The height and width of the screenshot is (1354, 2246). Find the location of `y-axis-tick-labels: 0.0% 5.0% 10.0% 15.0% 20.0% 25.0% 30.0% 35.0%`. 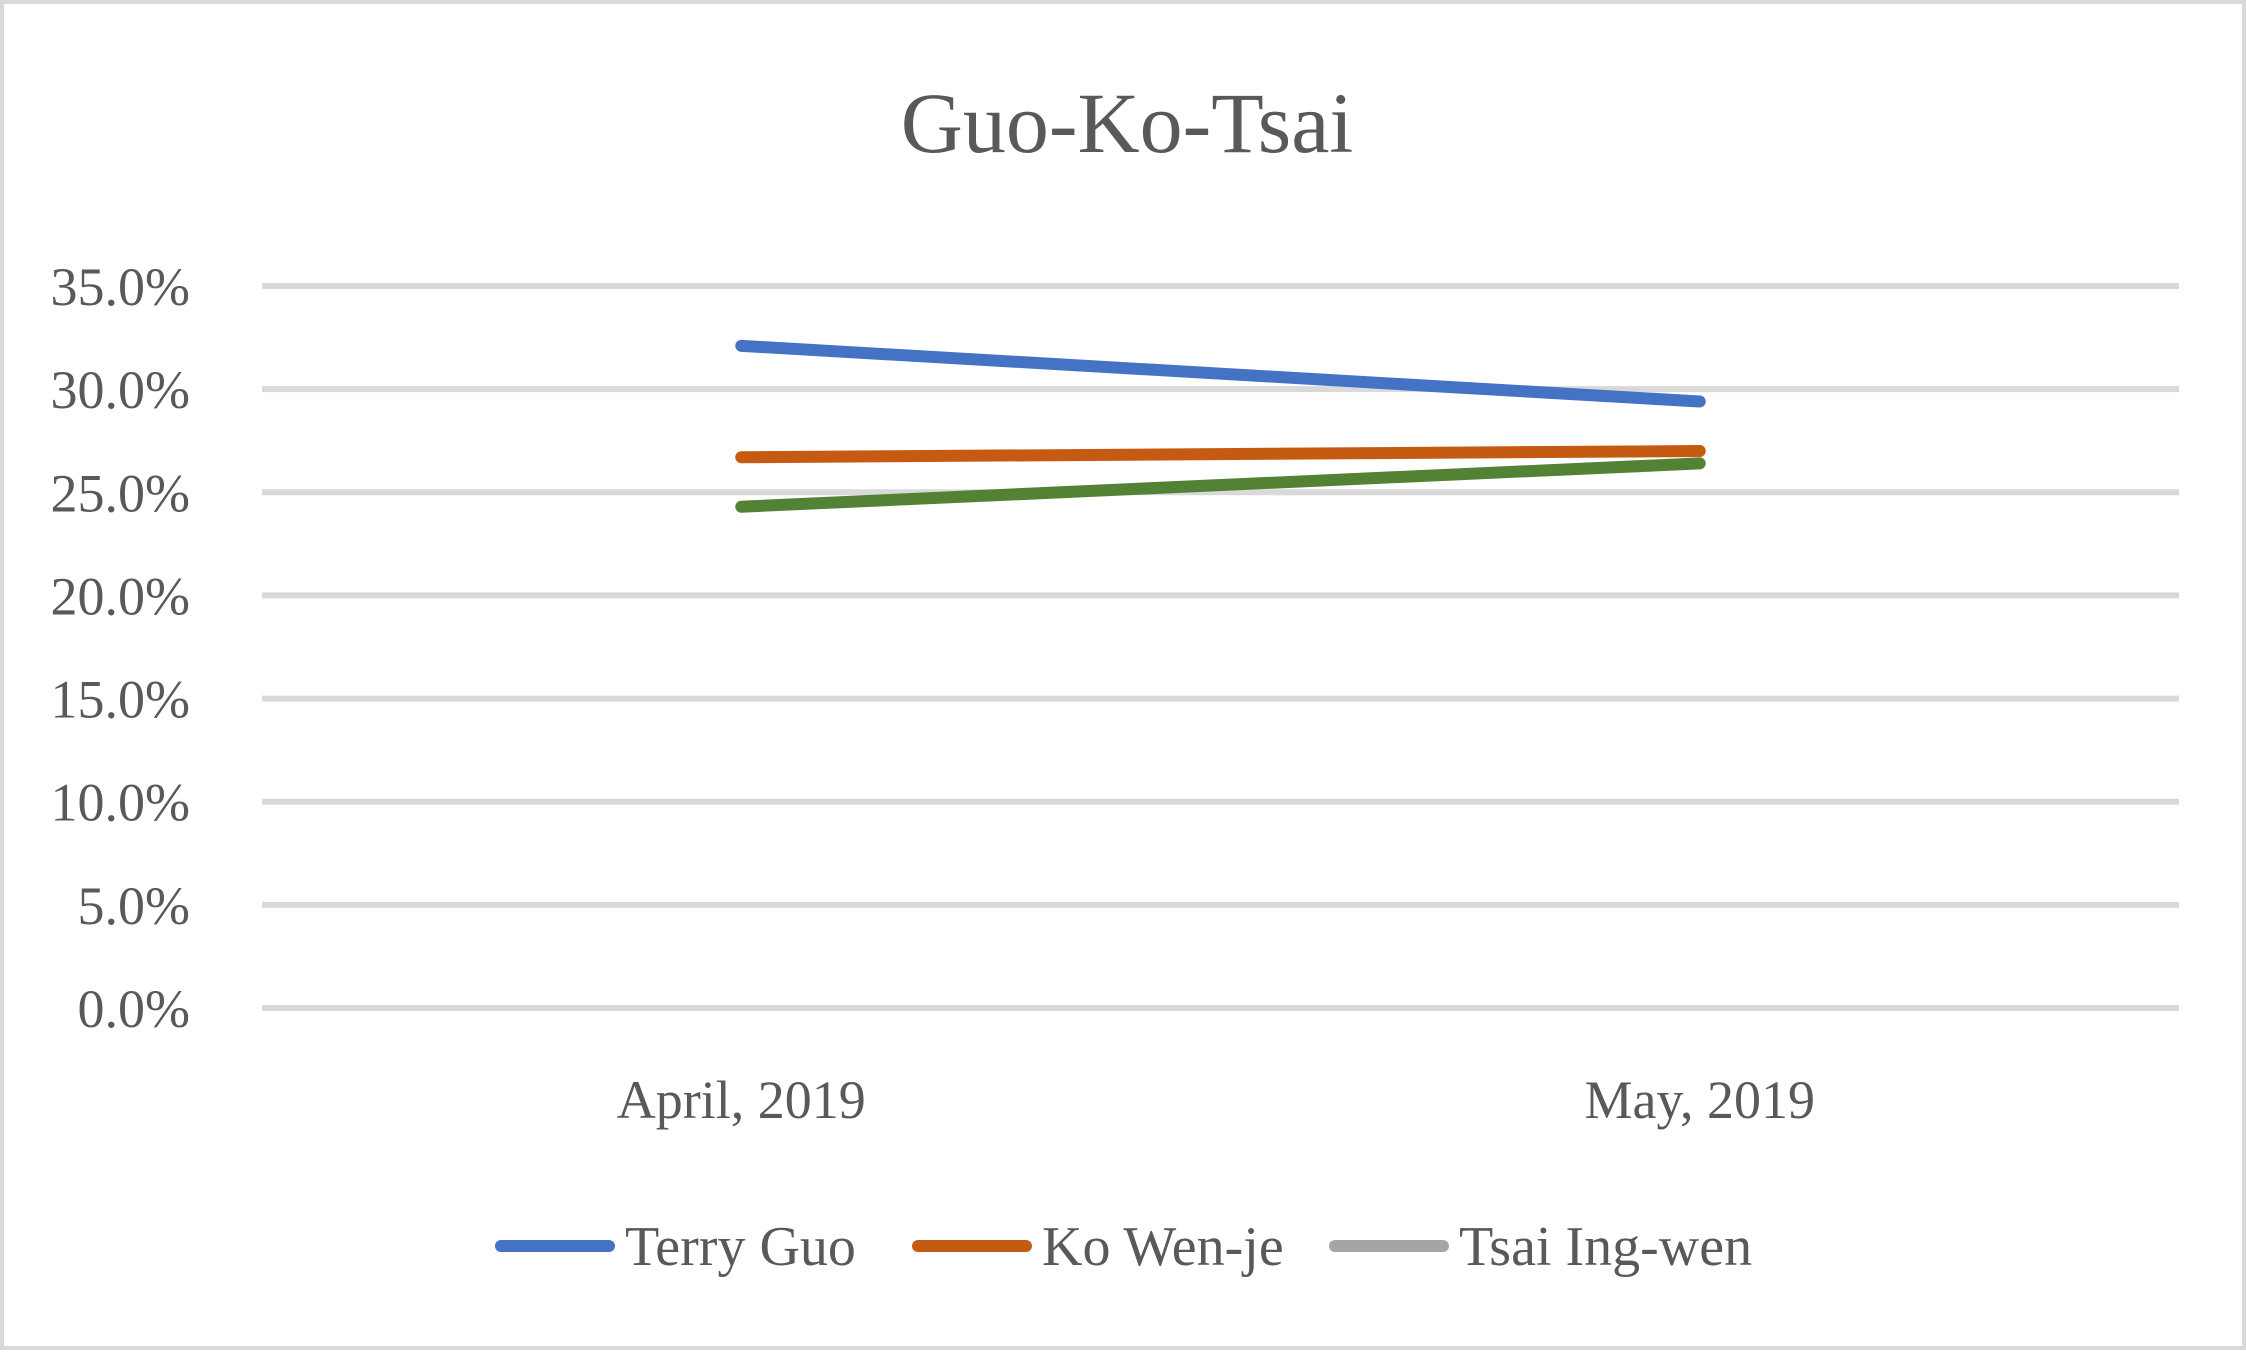

y-axis-tick-labels: 0.0% 5.0% 10.0% 15.0% 20.0% 25.0% 30.0% 35.0% is located at coordinates (120, 648).